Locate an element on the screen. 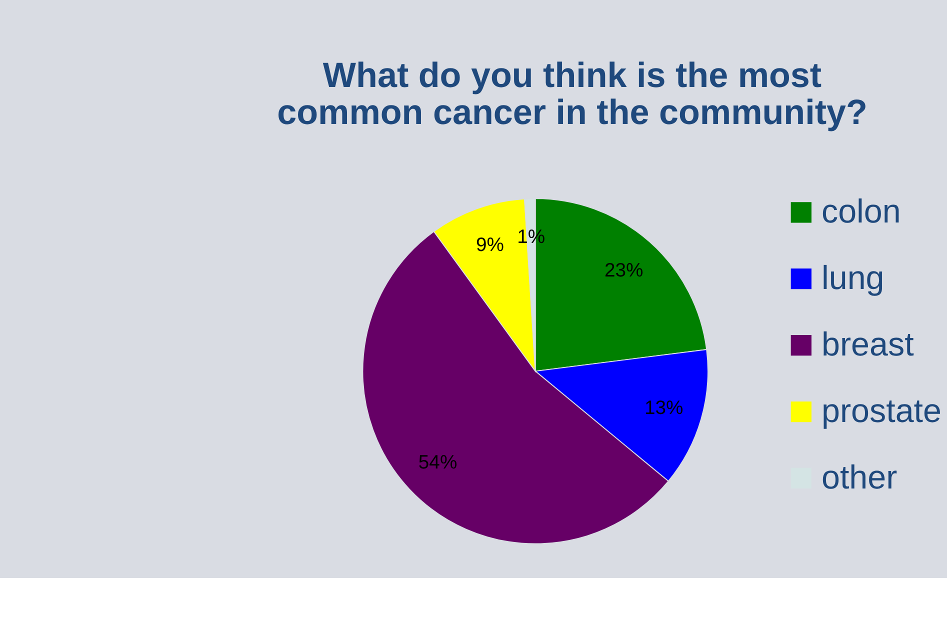 The width and height of the screenshot is (947, 643). chart-title: What do you think is the most common cancer in the community? is located at coordinates (572, 94).